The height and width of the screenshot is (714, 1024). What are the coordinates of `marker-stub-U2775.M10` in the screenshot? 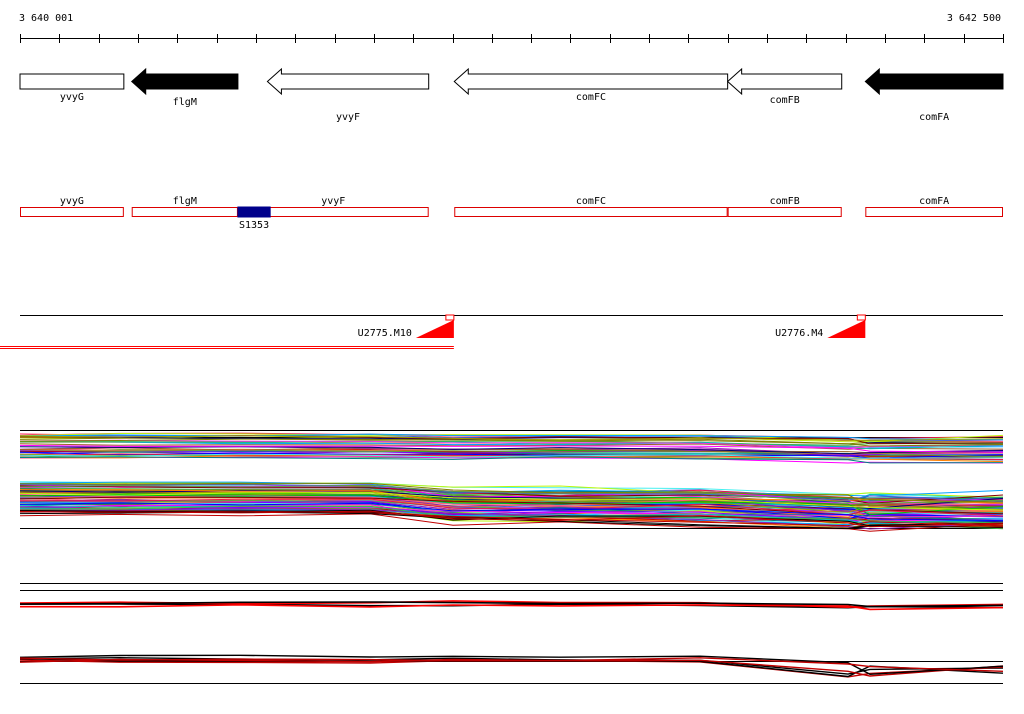 It's located at (450, 317).